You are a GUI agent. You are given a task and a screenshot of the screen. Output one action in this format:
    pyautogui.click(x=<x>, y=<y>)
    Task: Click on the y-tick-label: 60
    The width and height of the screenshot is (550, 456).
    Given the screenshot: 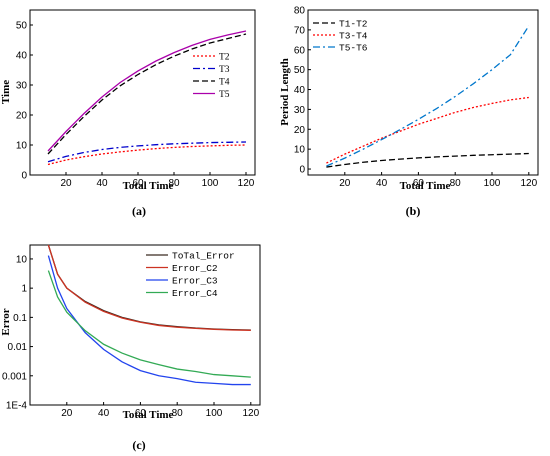 What is the action you would take?
    pyautogui.click(x=300, y=50)
    